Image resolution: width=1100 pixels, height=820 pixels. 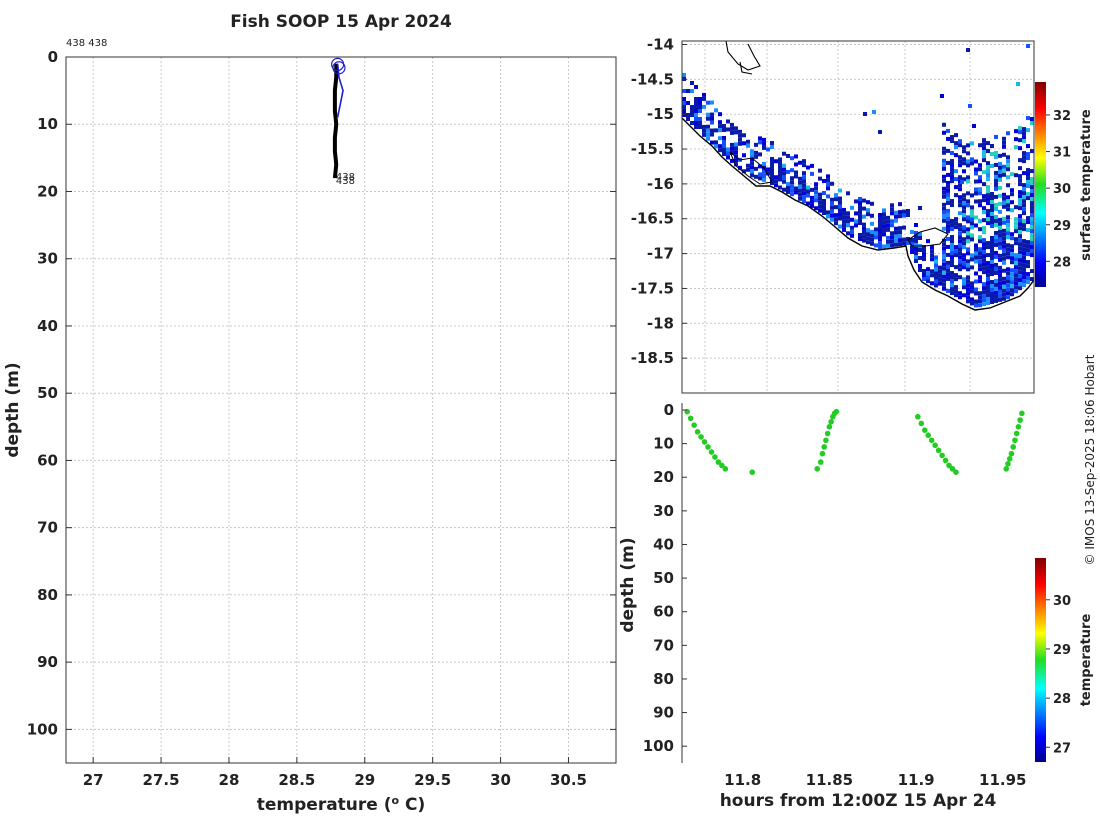 What do you see at coordinates (858, 801) in the screenshot?
I see `depth-time-x-label: hours from 12:00Z 15 Apr 24` at bounding box center [858, 801].